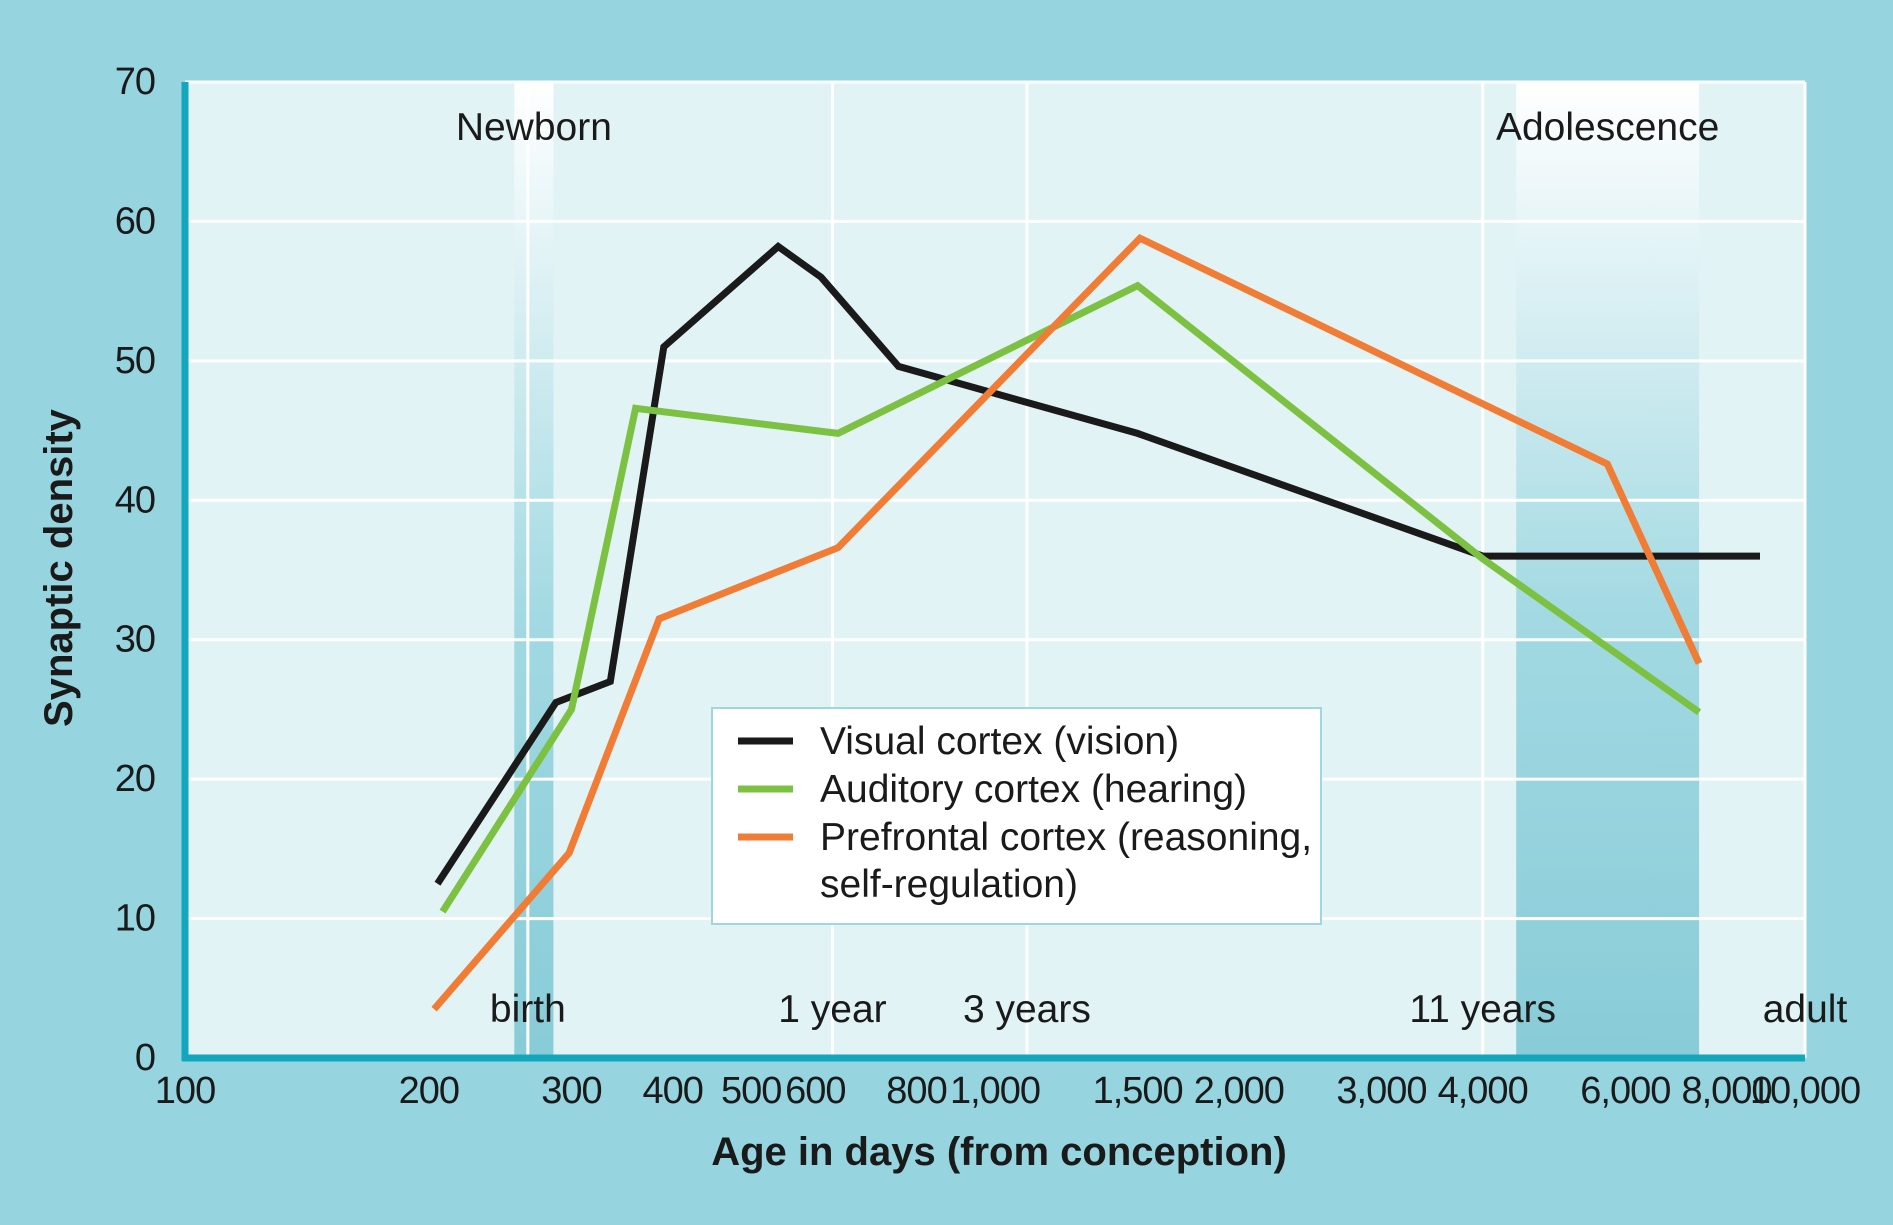 The height and width of the screenshot is (1225, 1893). I want to click on x-tick-label: 2,000, so click(1239, 1091).